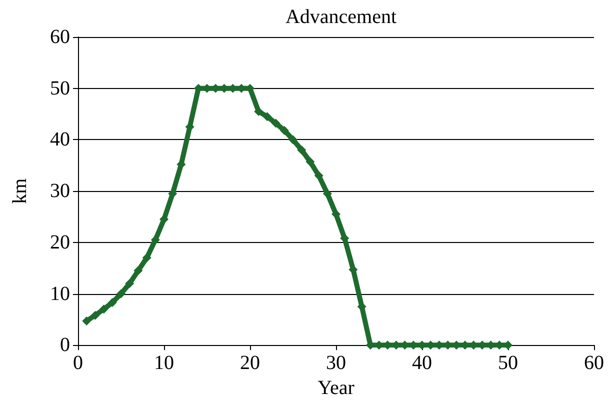 The height and width of the screenshot is (403, 615). Describe the element at coordinates (60, 139) in the screenshot. I see `y-tick-label: 40` at that location.